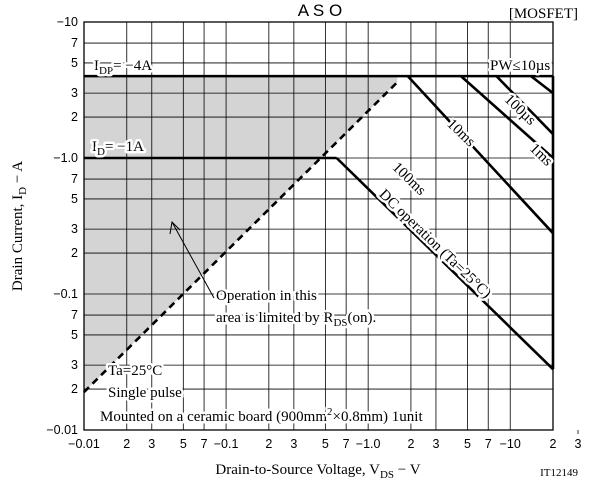  I want to click on x-axis-title: Drain-to-Source Voltage, VDS − V, so click(317, 471).